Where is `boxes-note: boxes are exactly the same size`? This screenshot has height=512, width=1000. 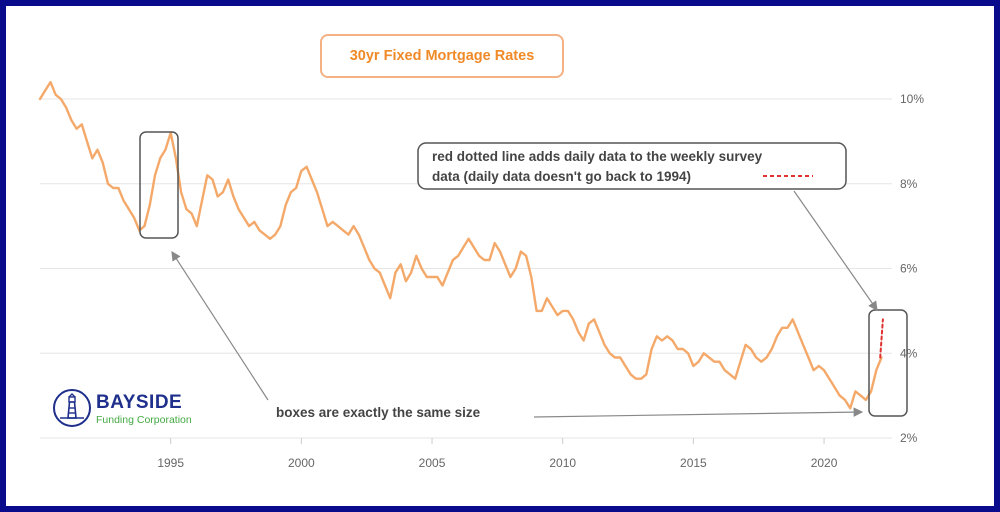 boxes-note: boxes are exactly the same size is located at coordinates (378, 412).